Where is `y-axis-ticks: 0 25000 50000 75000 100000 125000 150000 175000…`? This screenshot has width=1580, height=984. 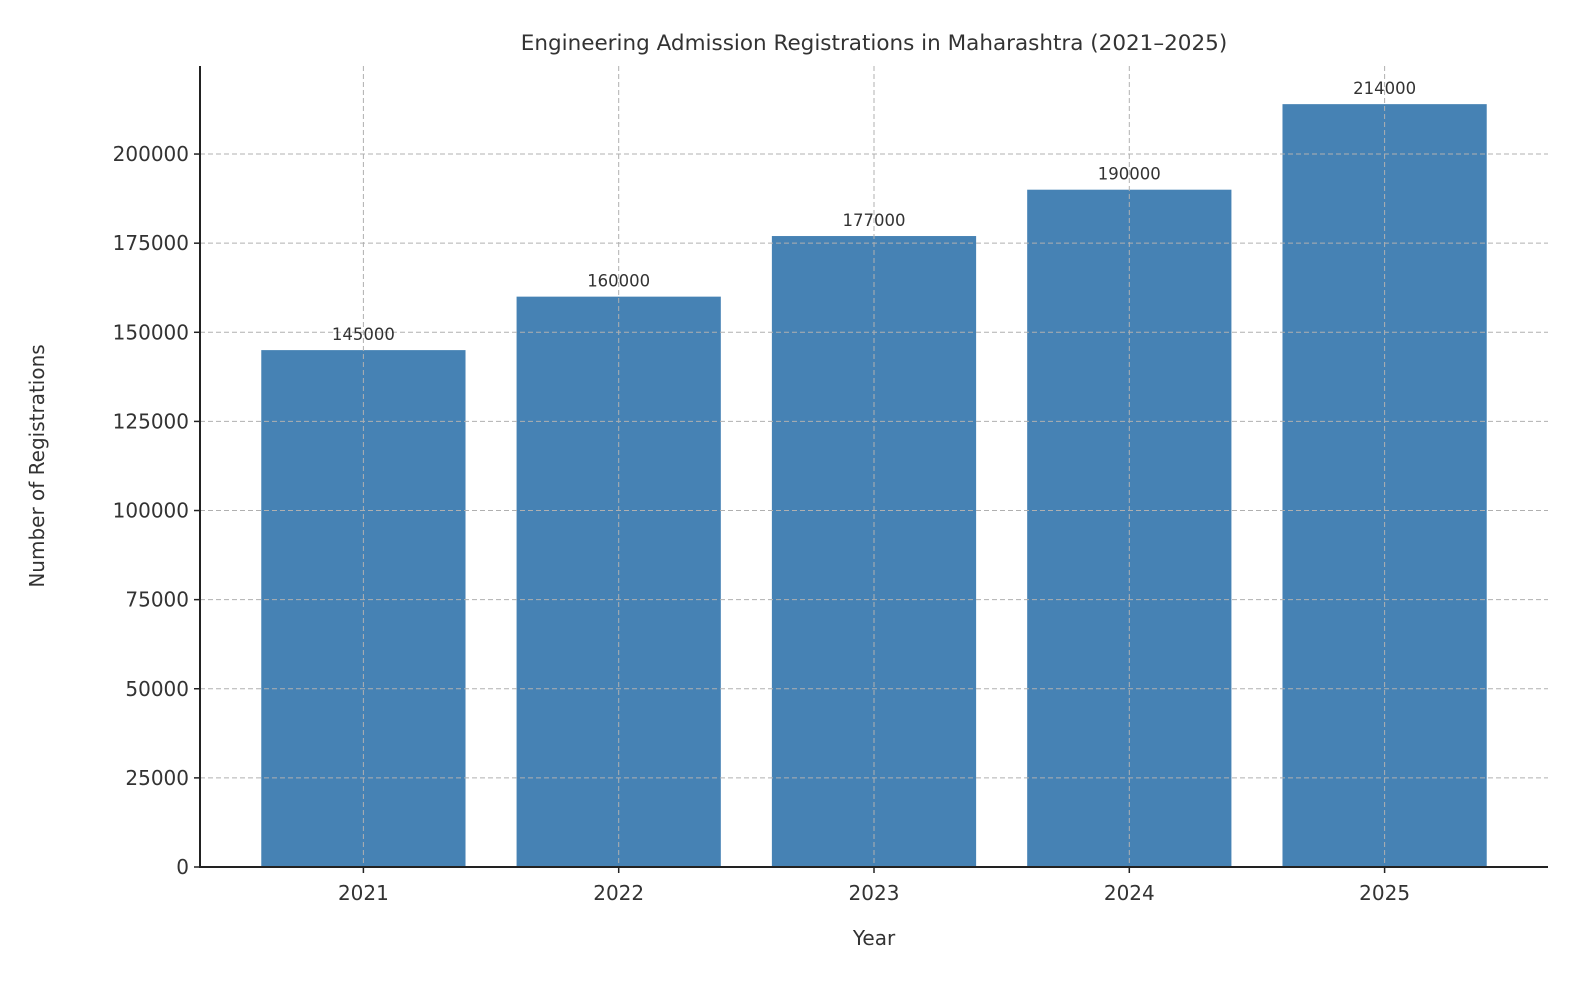 y-axis-ticks: 0 25000 50000 75000 100000 125000 150000 175000… is located at coordinates (156, 510).